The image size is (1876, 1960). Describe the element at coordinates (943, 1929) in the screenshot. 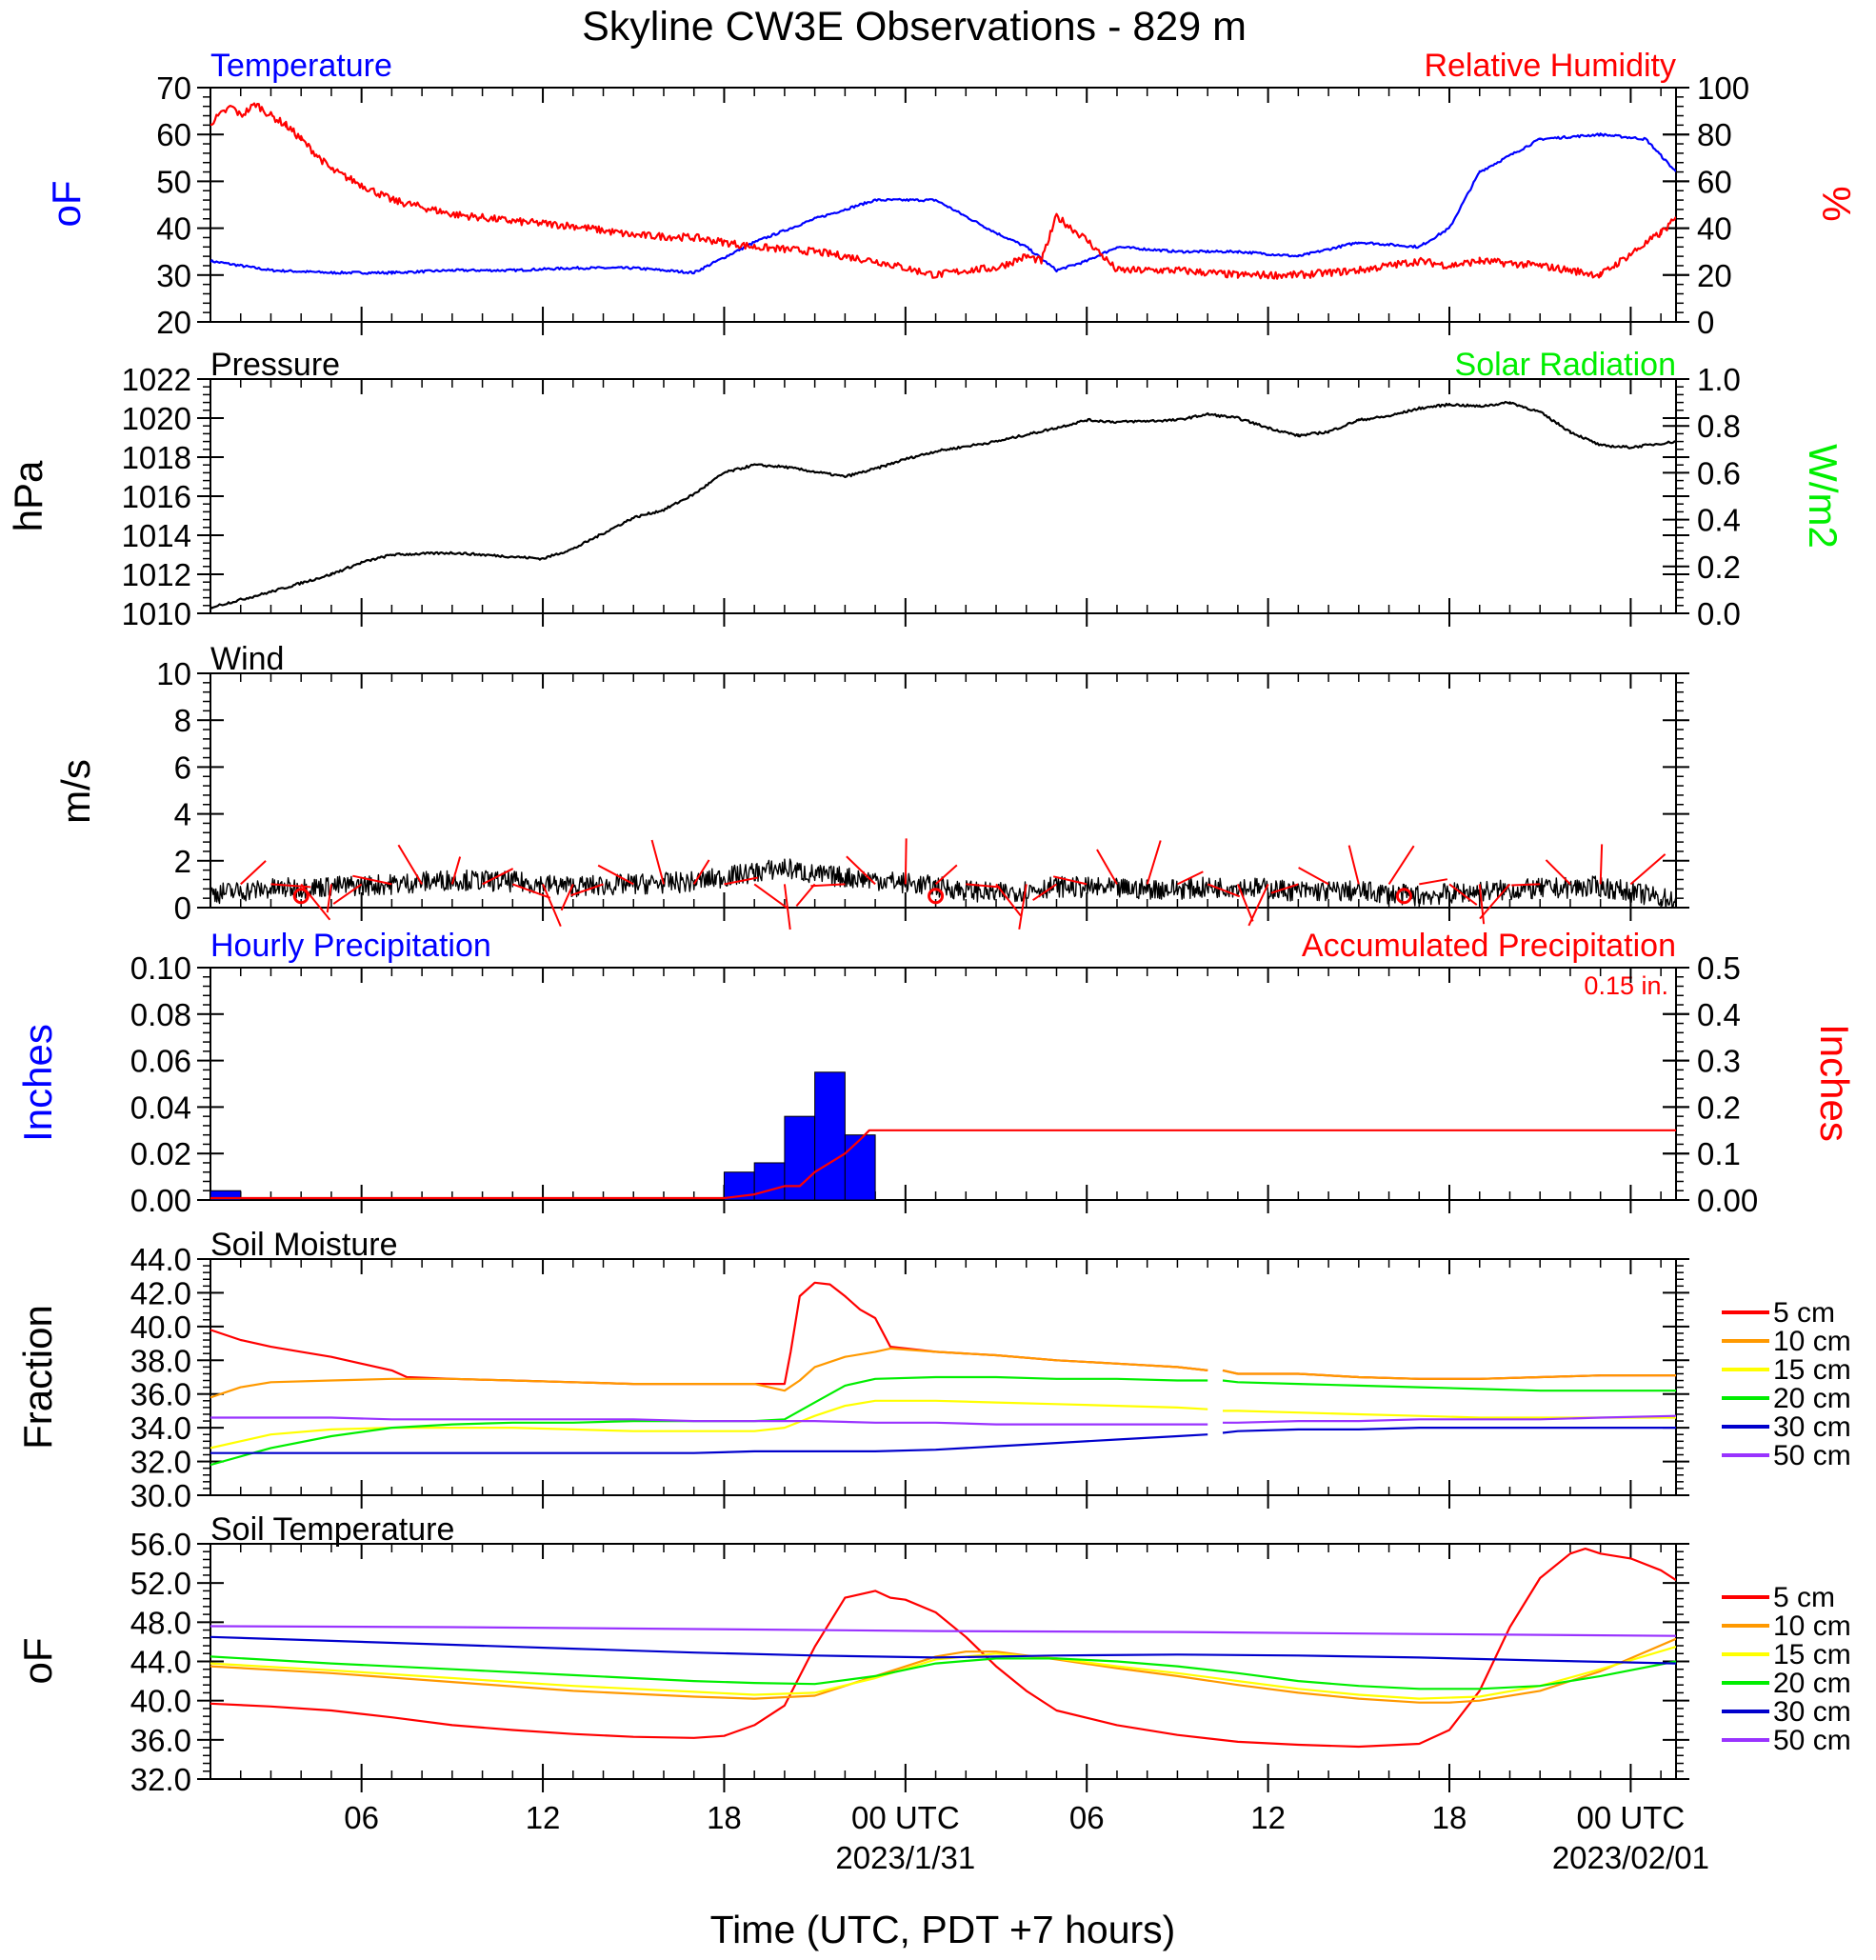

I see `time-axis-label: Time (UTC, PDT +7 hours)` at that location.